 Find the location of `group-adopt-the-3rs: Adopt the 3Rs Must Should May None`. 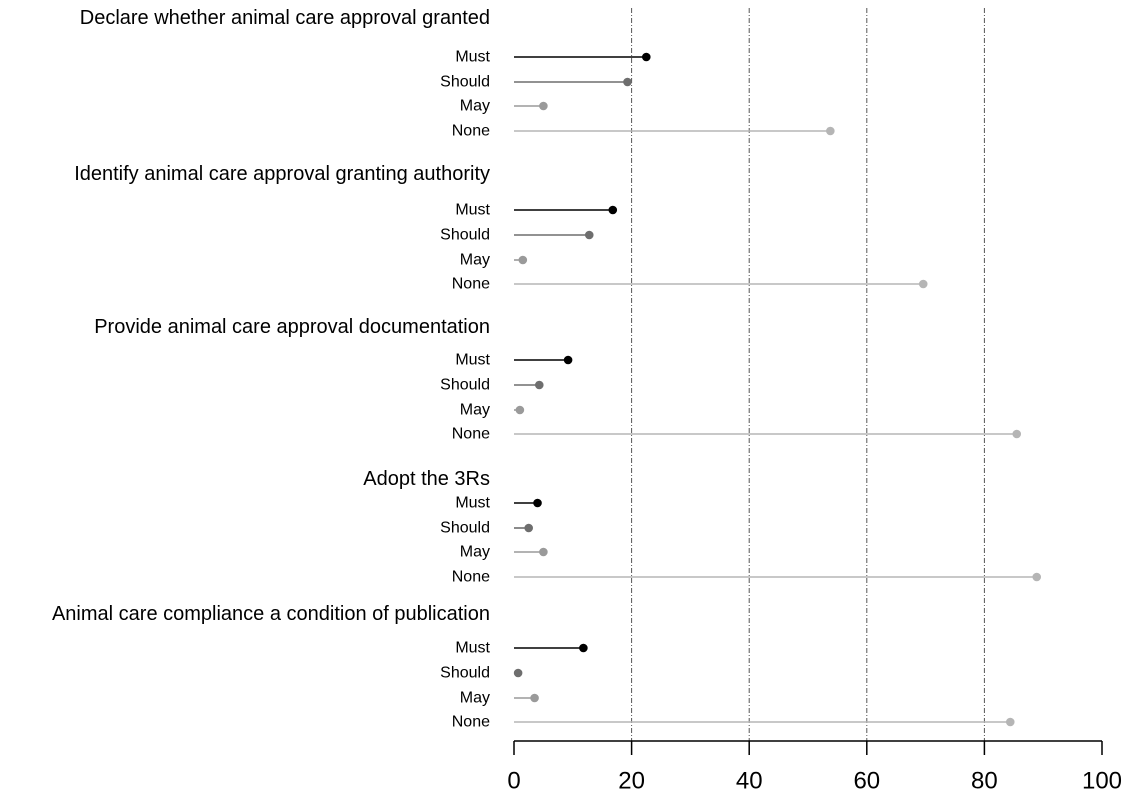

group-adopt-the-3rs: Adopt the 3Rs Must Should May None is located at coordinates (702, 527).